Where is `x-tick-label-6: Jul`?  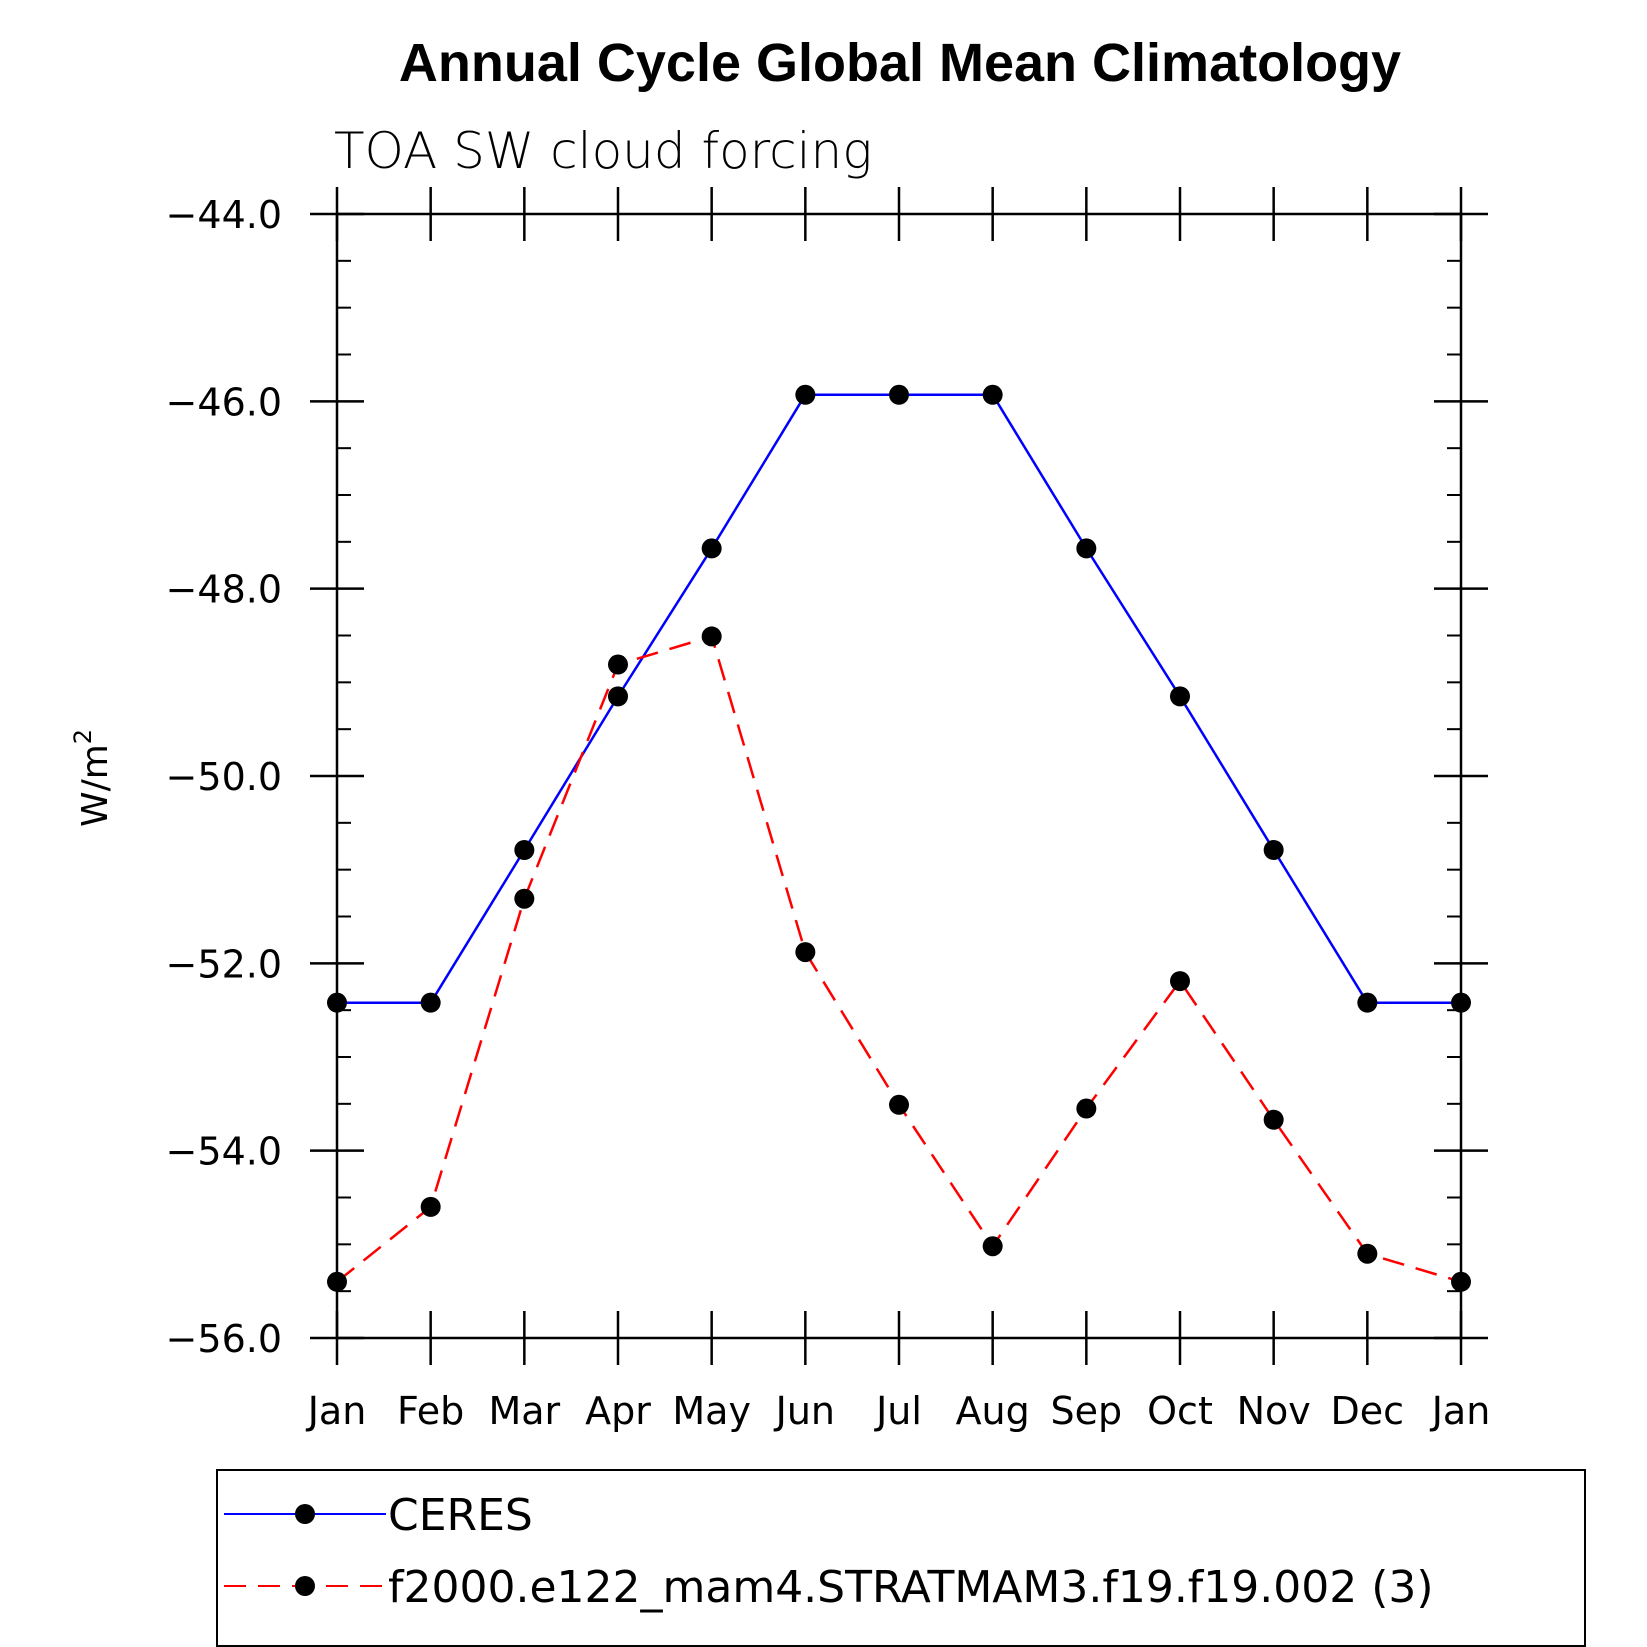
x-tick-label-6: Jul is located at coordinates (898, 1411).